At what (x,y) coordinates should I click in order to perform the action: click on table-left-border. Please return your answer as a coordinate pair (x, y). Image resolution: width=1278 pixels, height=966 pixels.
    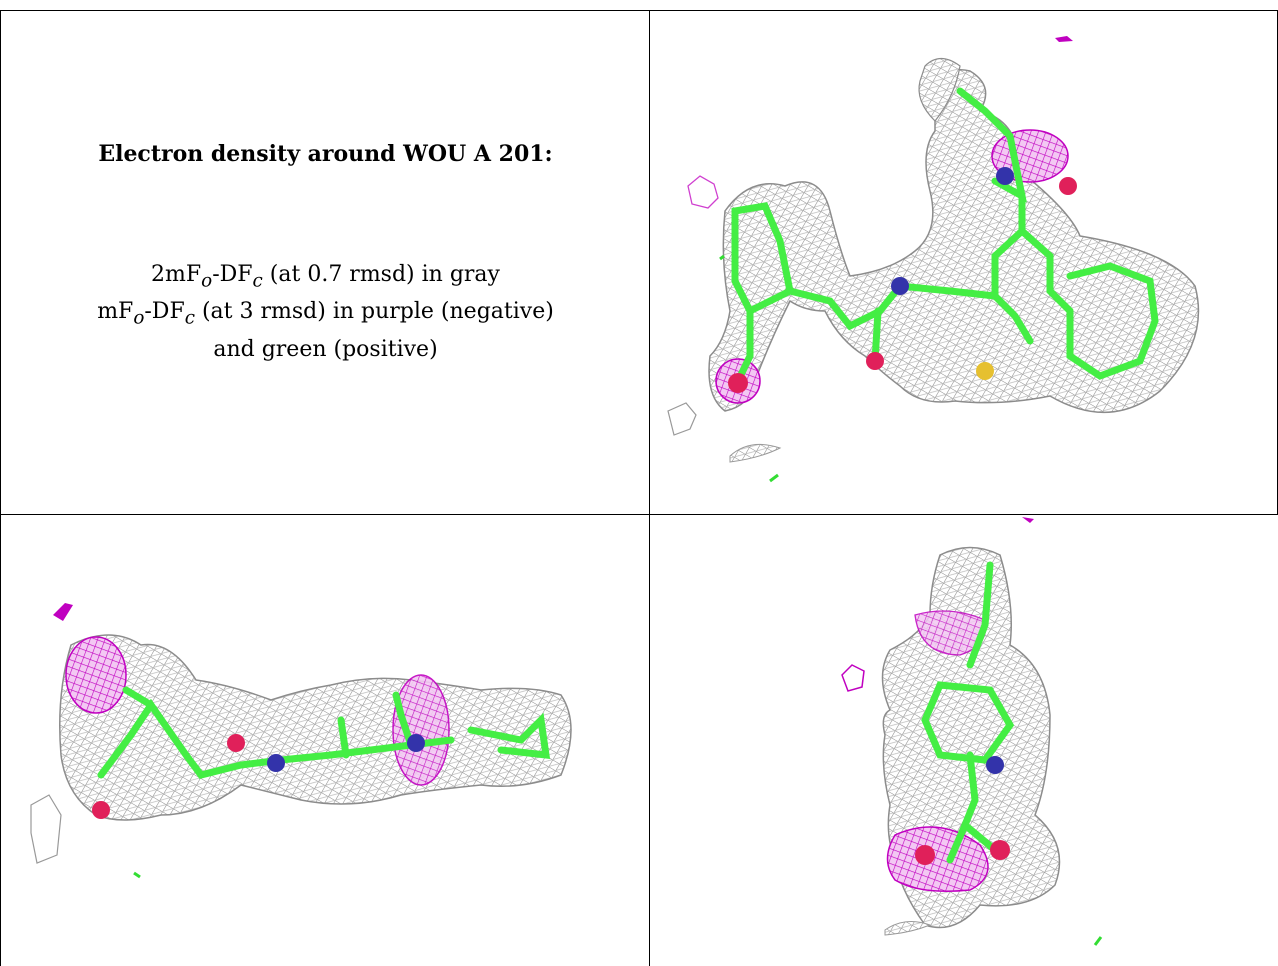
    Looking at the image, I should click on (0, 488).